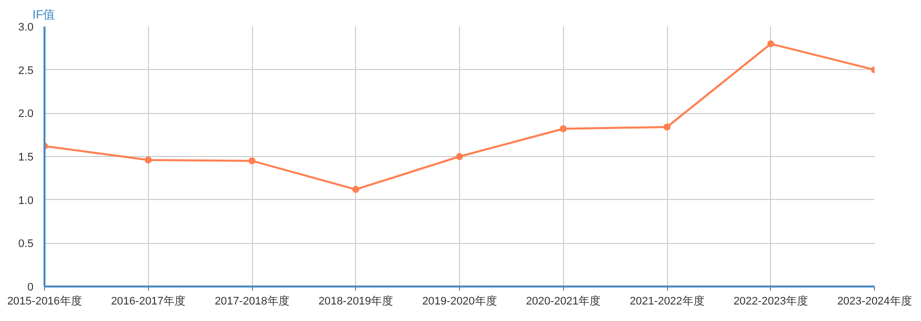 This screenshot has width=921, height=321. What do you see at coordinates (26, 28) in the screenshot?
I see `y-tick-label: 3.0` at bounding box center [26, 28].